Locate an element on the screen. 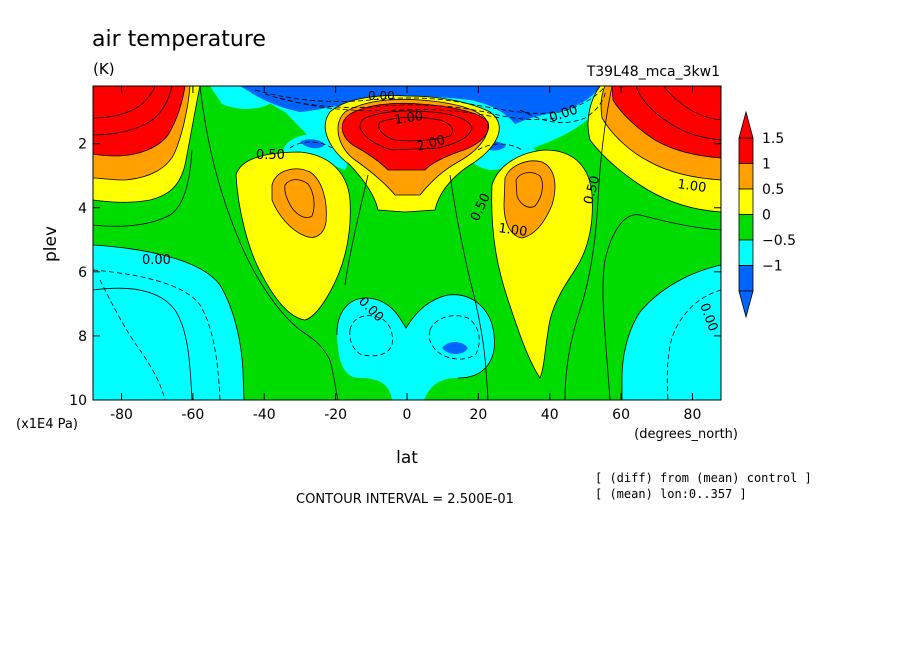 Image resolution: width=904 pixels, height=654 pixels. x-tick-label: 20 is located at coordinates (478, 415).